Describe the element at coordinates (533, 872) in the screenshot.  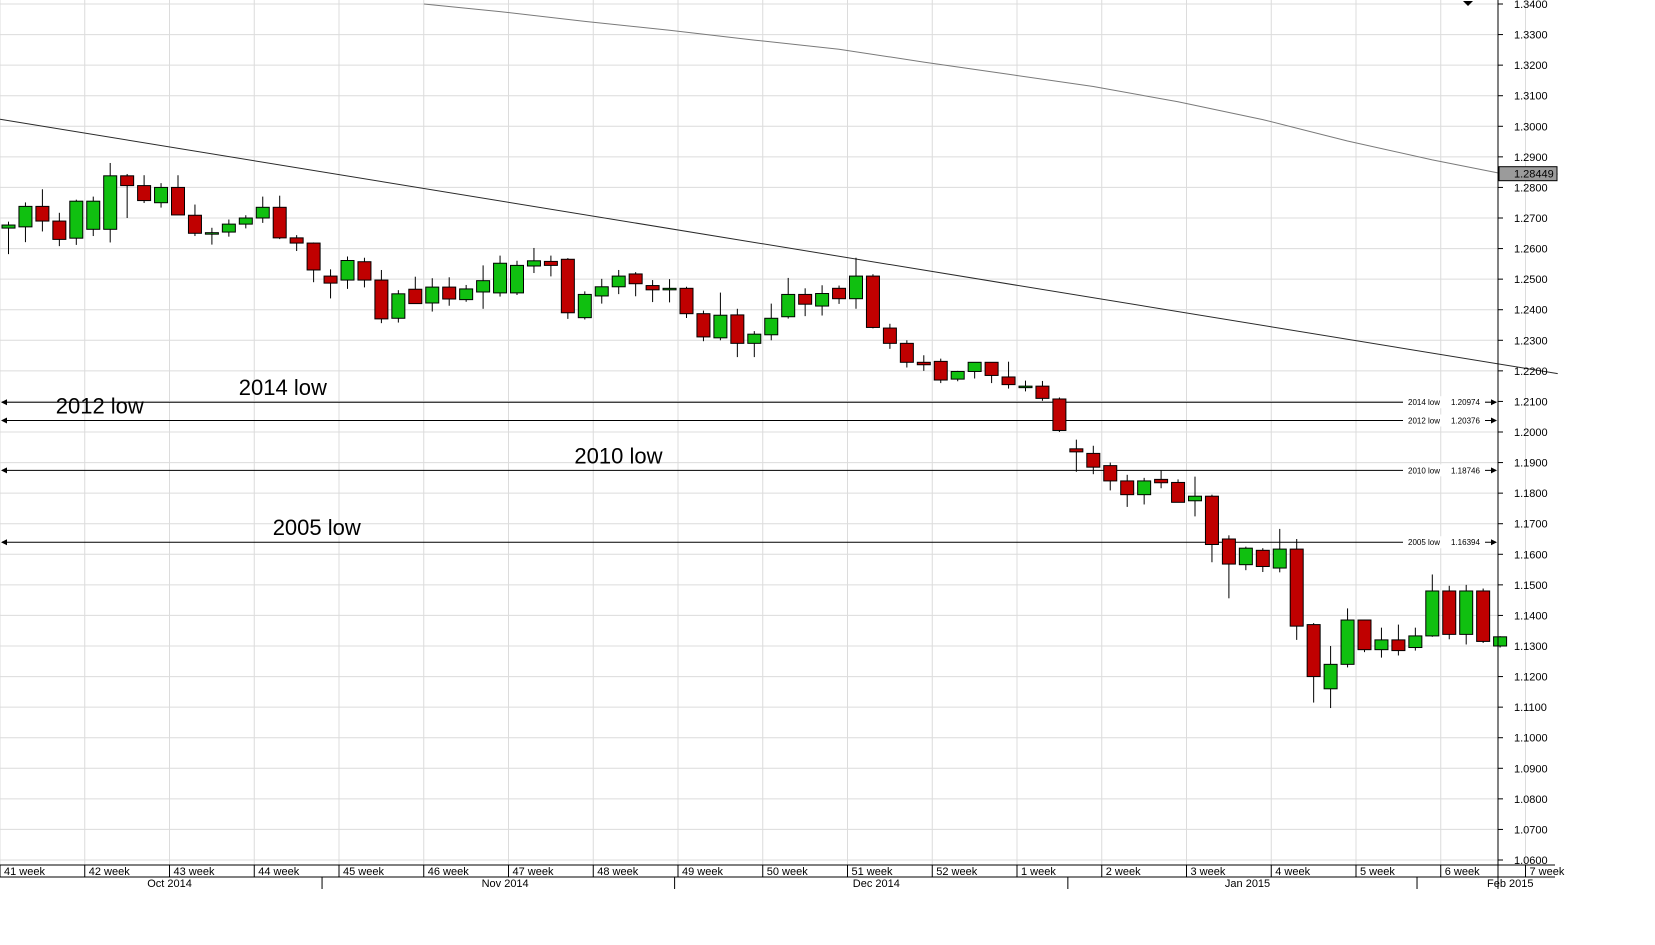
I see `week-label: 47 week` at that location.